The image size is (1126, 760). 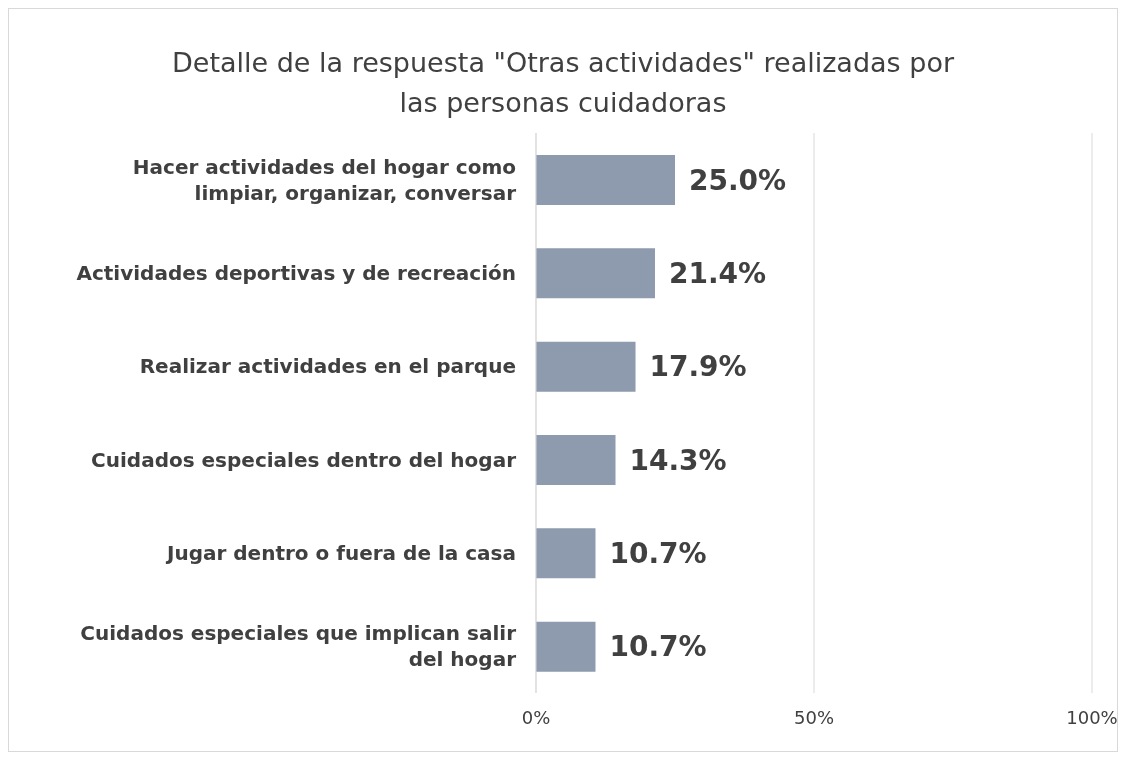 What do you see at coordinates (814, 717) in the screenshot?
I see `x-tick-label: 50%` at bounding box center [814, 717].